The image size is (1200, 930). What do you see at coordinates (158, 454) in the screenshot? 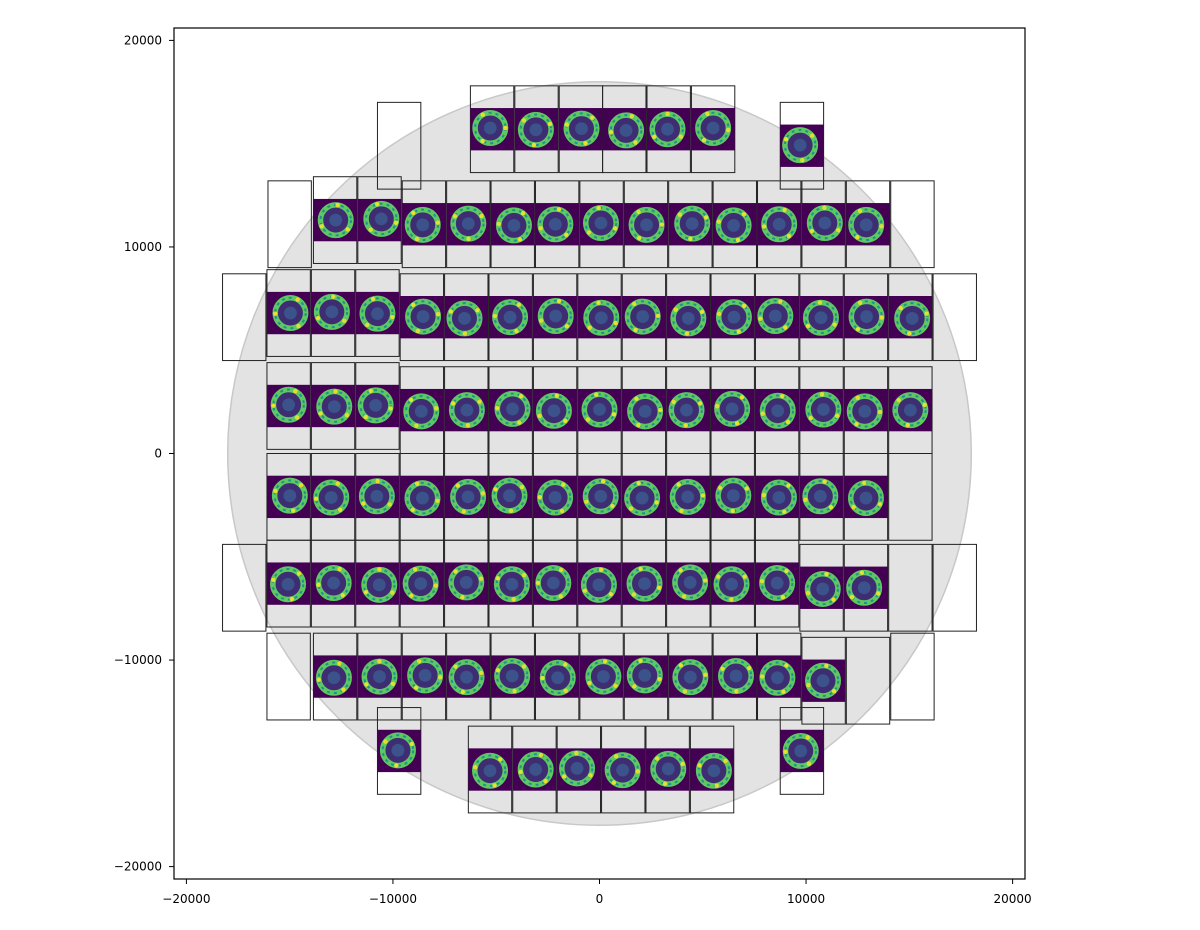
I see `y-tick-label: 0` at bounding box center [158, 454].